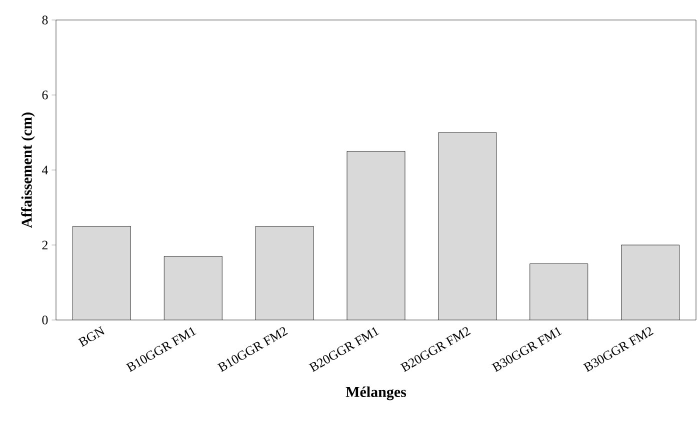 Image resolution: width=700 pixels, height=446 pixels. What do you see at coordinates (45, 170) in the screenshot?
I see `y-tick-label: 4` at bounding box center [45, 170].